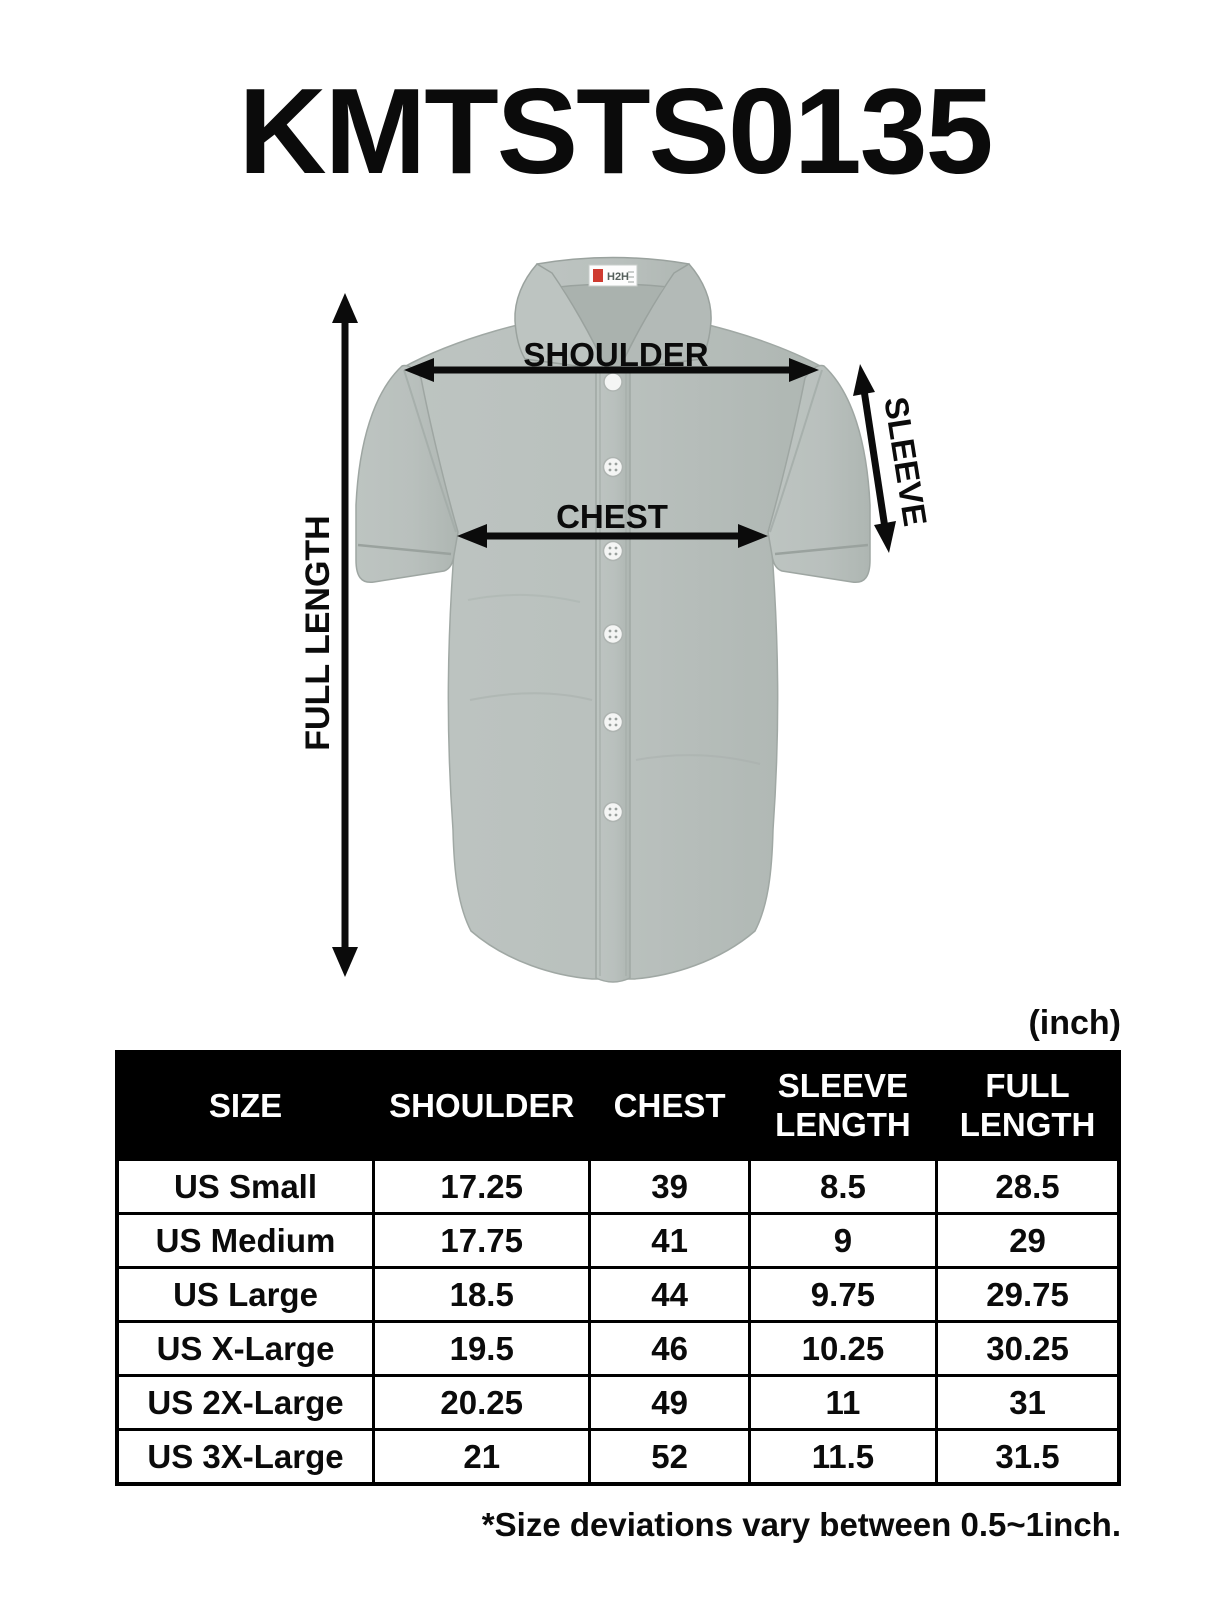 The width and height of the screenshot is (1230, 1600). I want to click on table-row-us-x-large: US X-Large 19.5 46 10.25 30.25, so click(618, 1348).